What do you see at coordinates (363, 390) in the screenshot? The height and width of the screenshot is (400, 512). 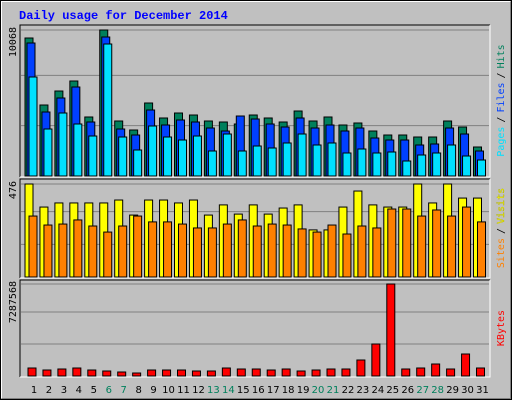 I see `x-tick-label: 23` at bounding box center [363, 390].